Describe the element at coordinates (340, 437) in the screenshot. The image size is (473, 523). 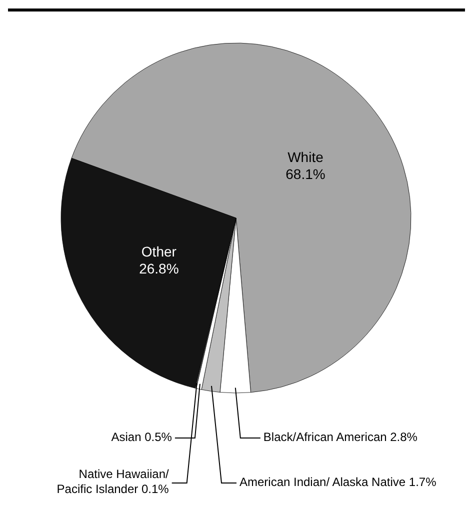
I see `slice-label: Black/African American 2.8%` at that location.